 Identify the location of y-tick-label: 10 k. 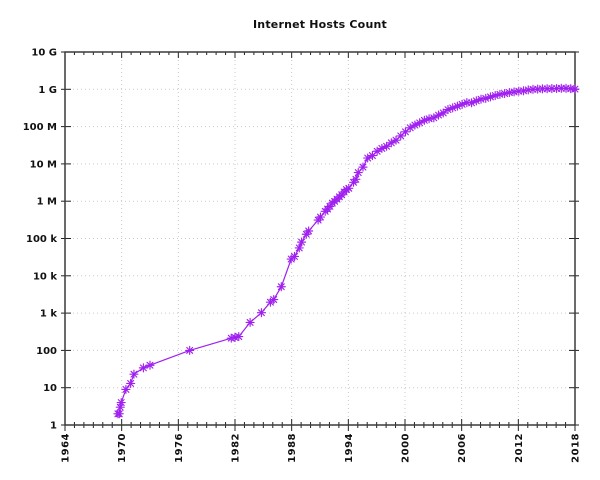
(45, 276).